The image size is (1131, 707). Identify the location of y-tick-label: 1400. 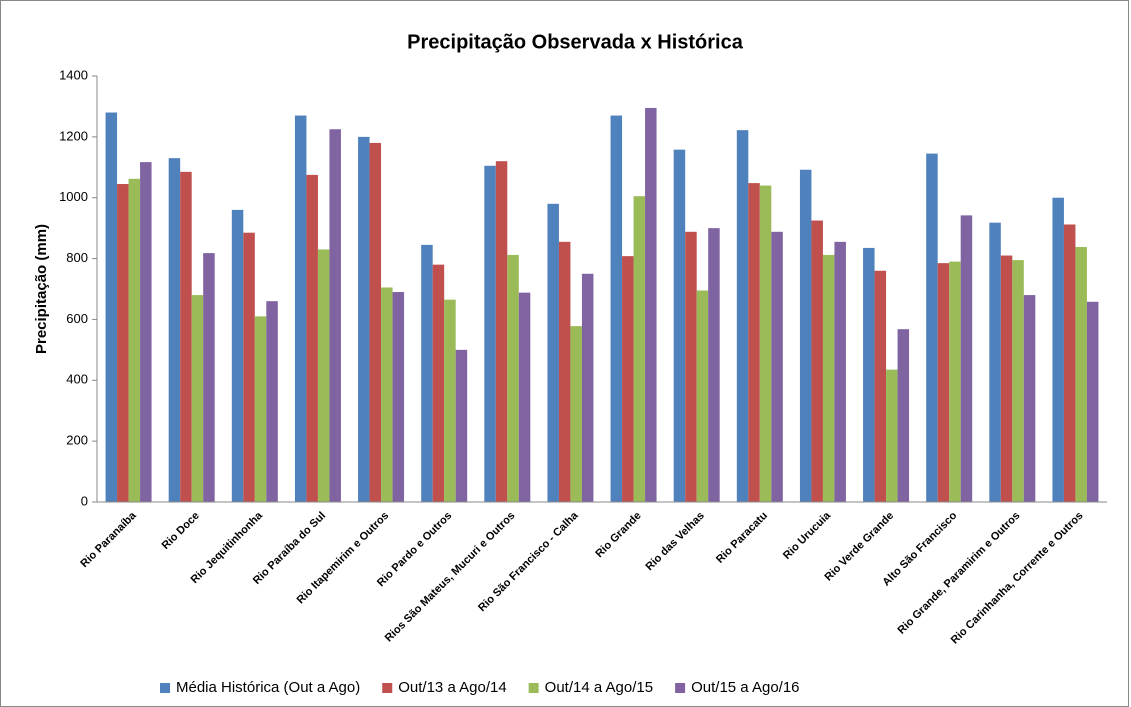
(73, 74).